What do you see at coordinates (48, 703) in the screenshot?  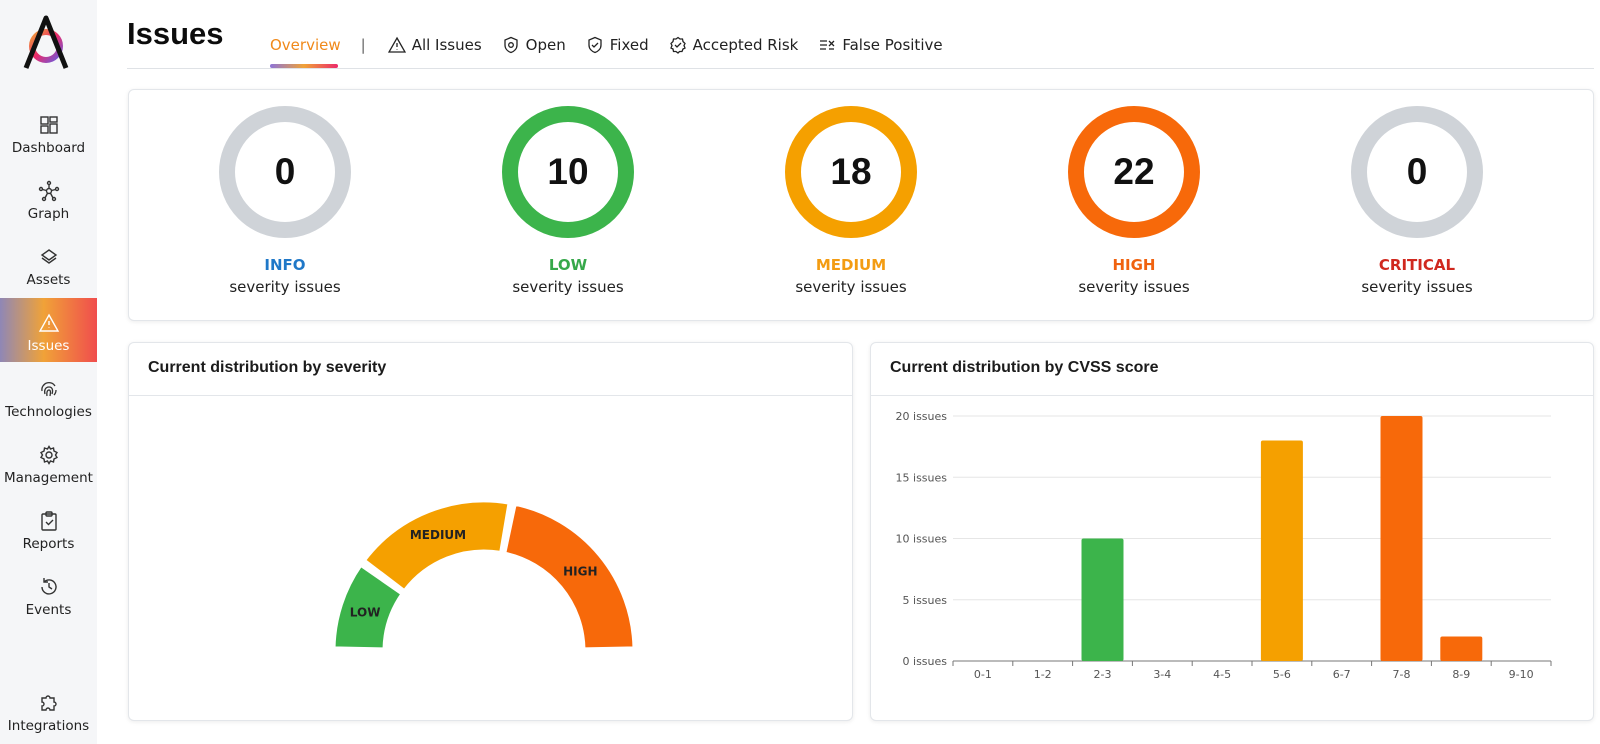 I see `puzzle-icon` at bounding box center [48, 703].